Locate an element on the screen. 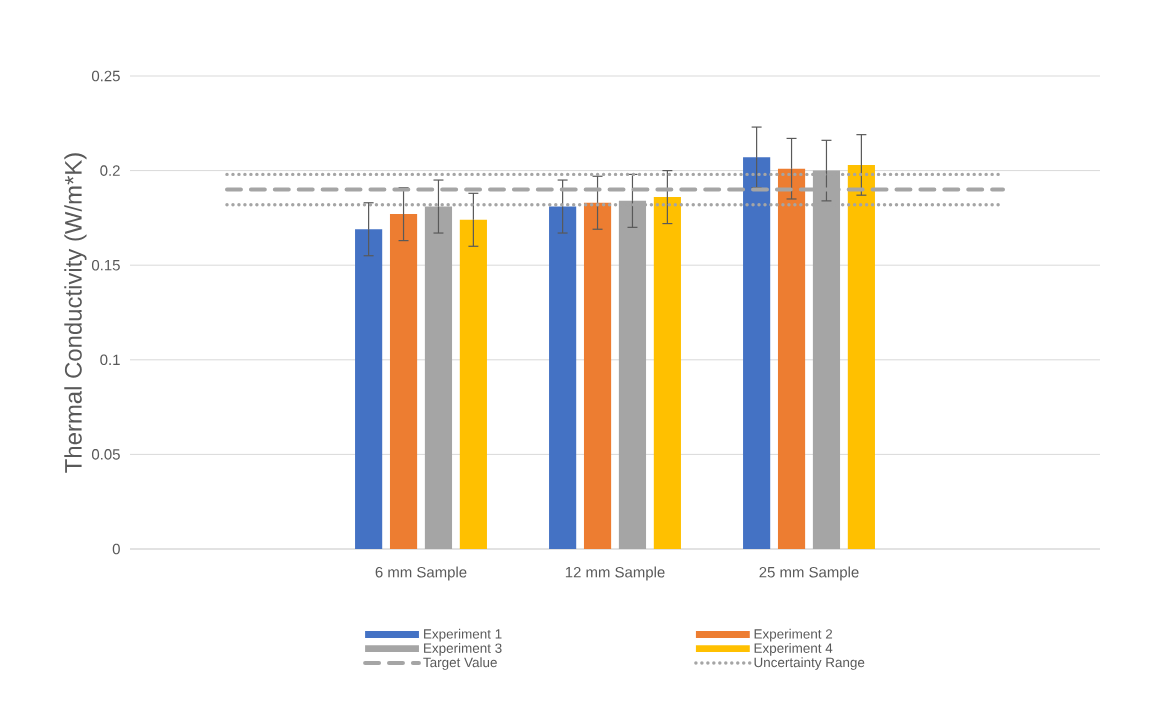 This screenshot has width=1152, height=726. legend-label: Experiment 4 is located at coordinates (793, 649).